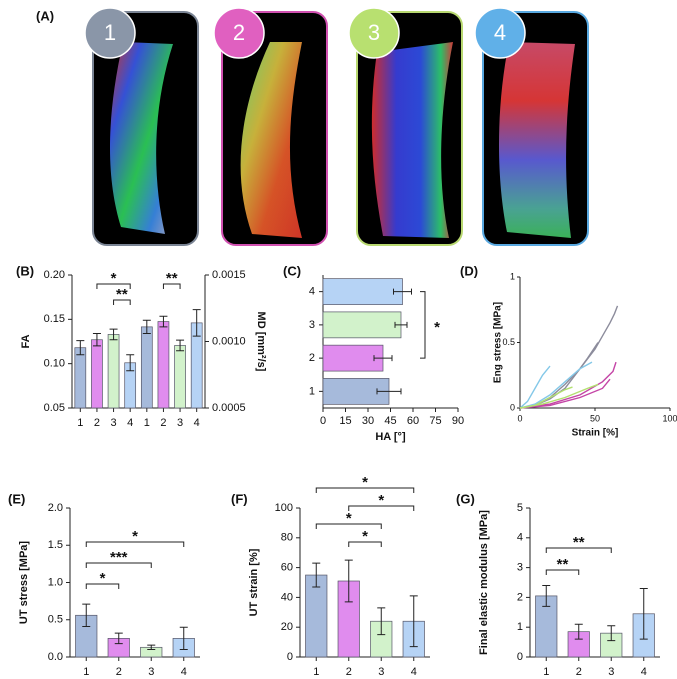  Describe the element at coordinates (26, 341) in the screenshot. I see `y-axis-title: FA` at that location.